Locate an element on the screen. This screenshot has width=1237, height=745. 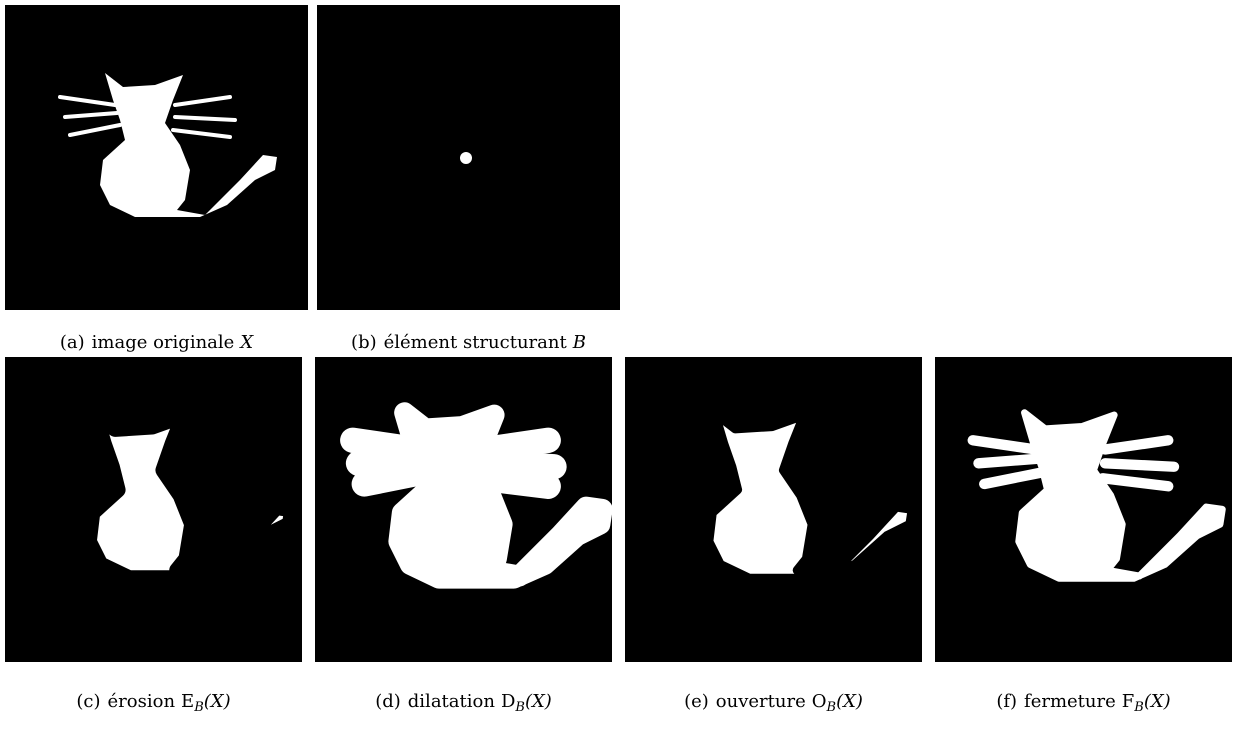
caption: (c) érosion EB(X) is located at coordinates (153, 703).